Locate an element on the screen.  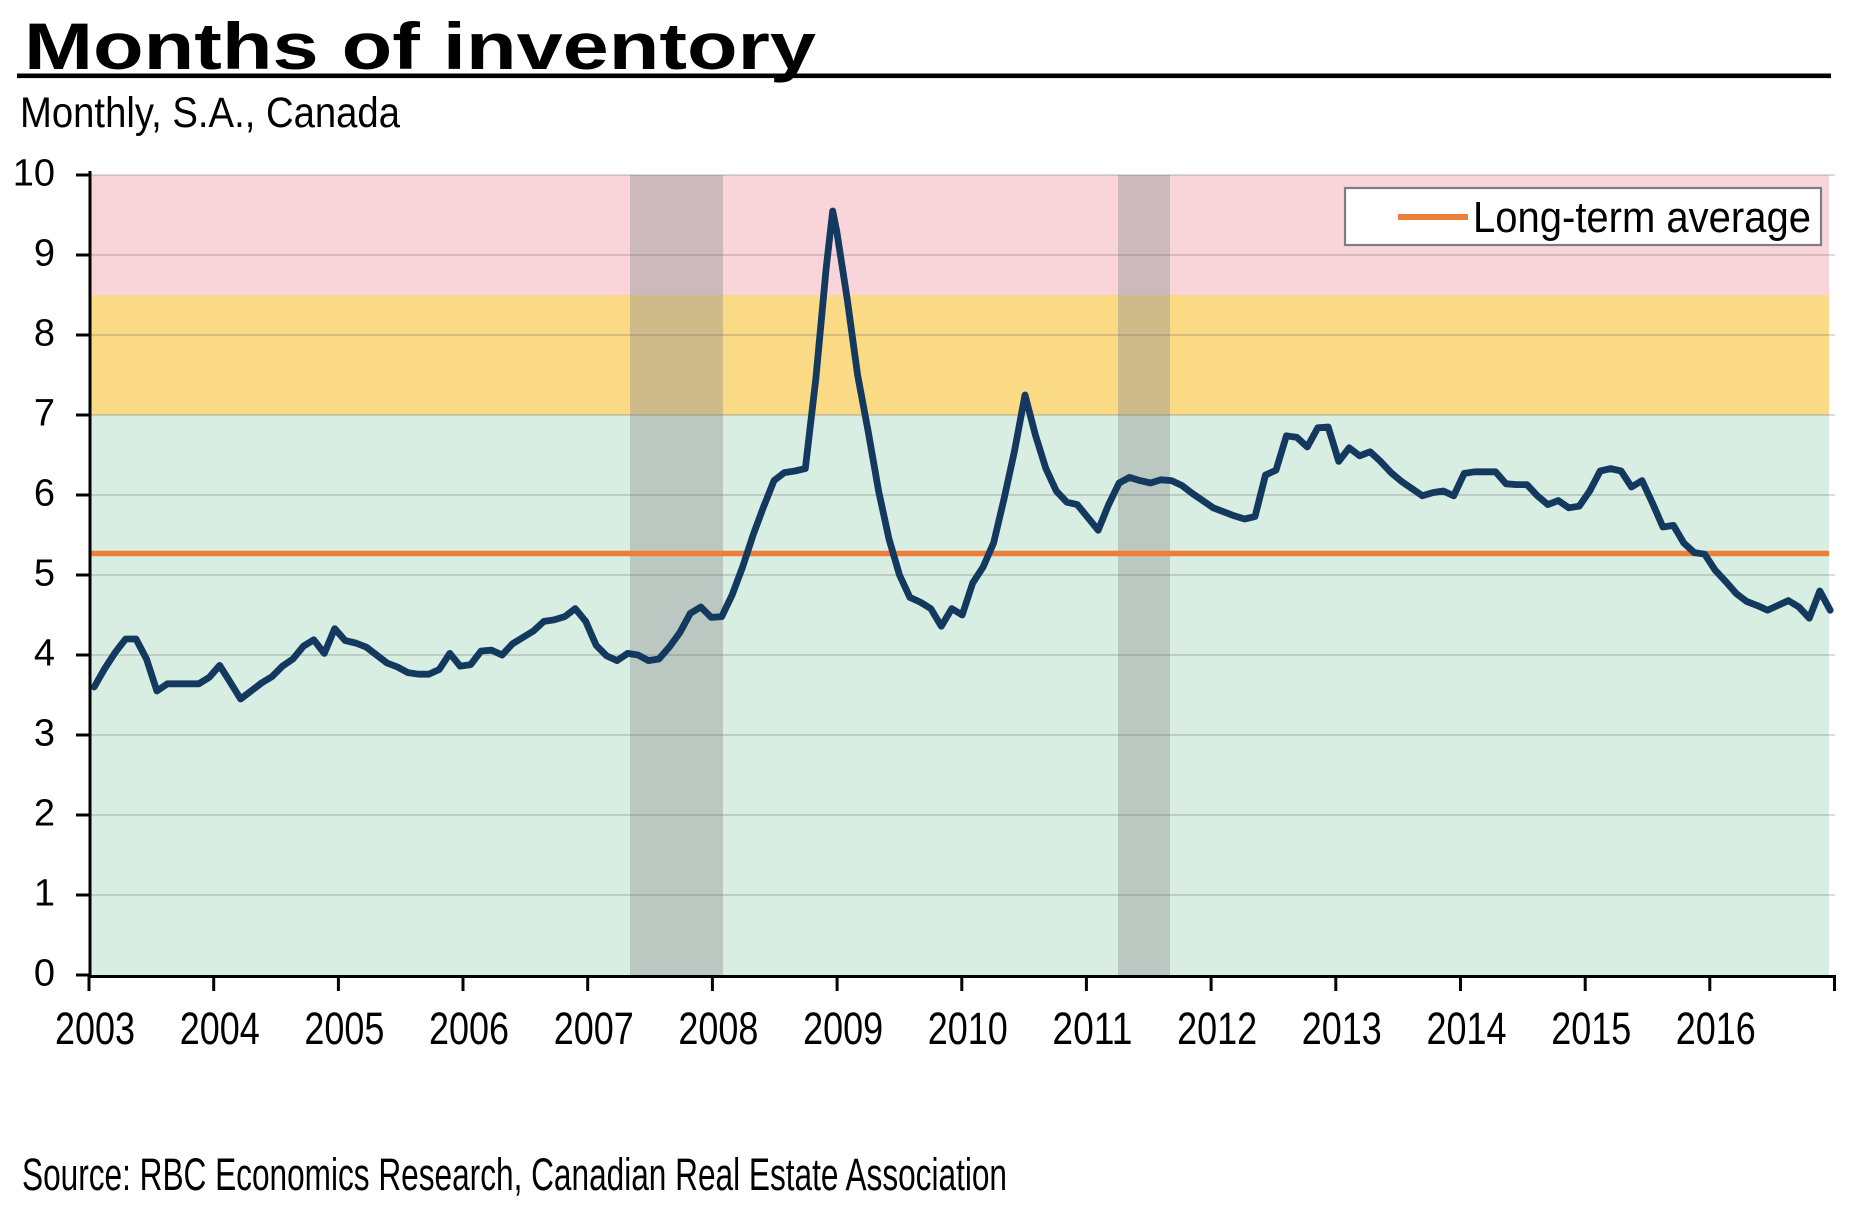
svg-text: 2016 is located at coordinates (1716, 1028).